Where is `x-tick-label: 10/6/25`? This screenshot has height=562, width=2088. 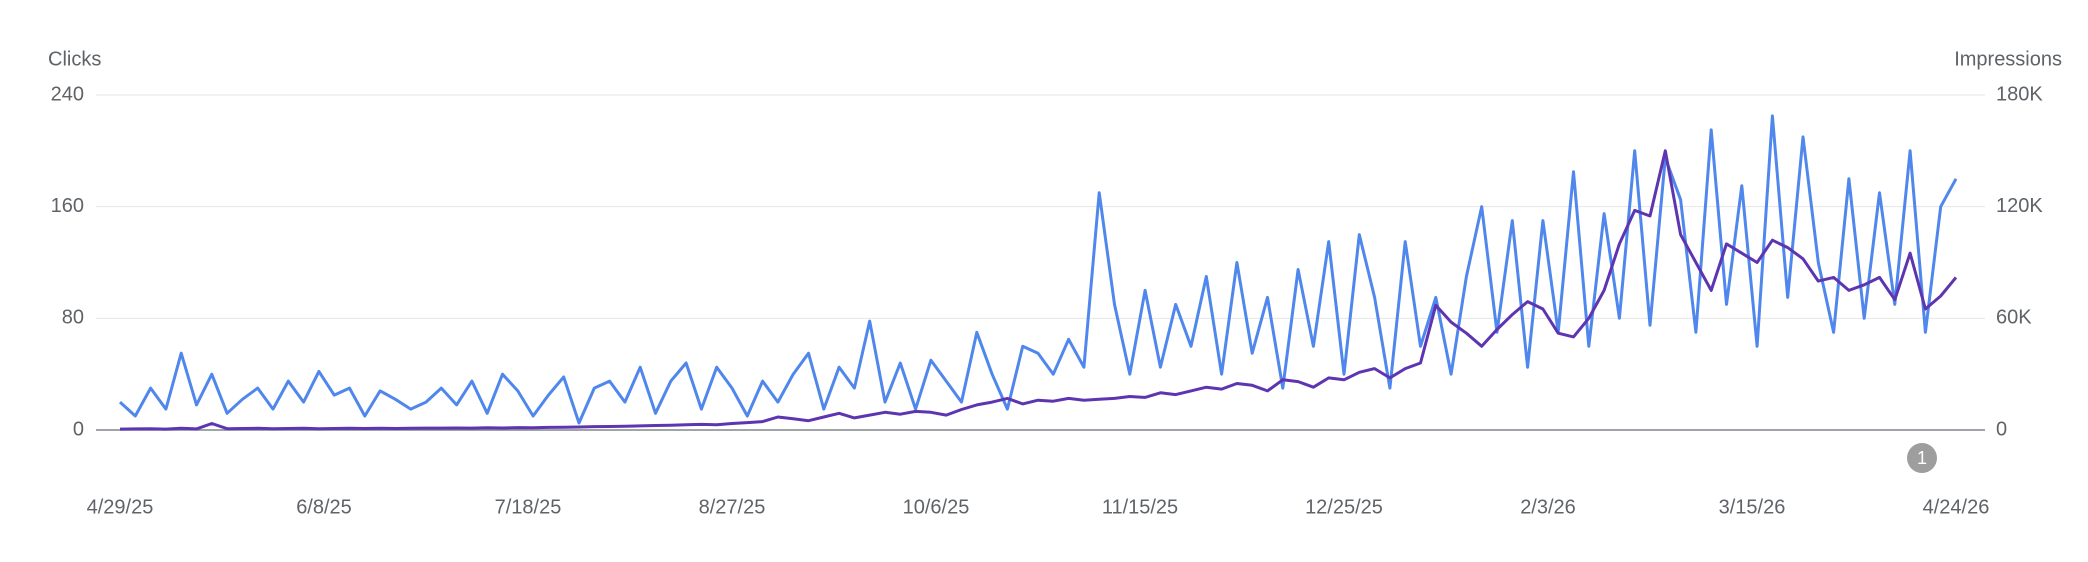
x-tick-label: 10/6/25 is located at coordinates (936, 507).